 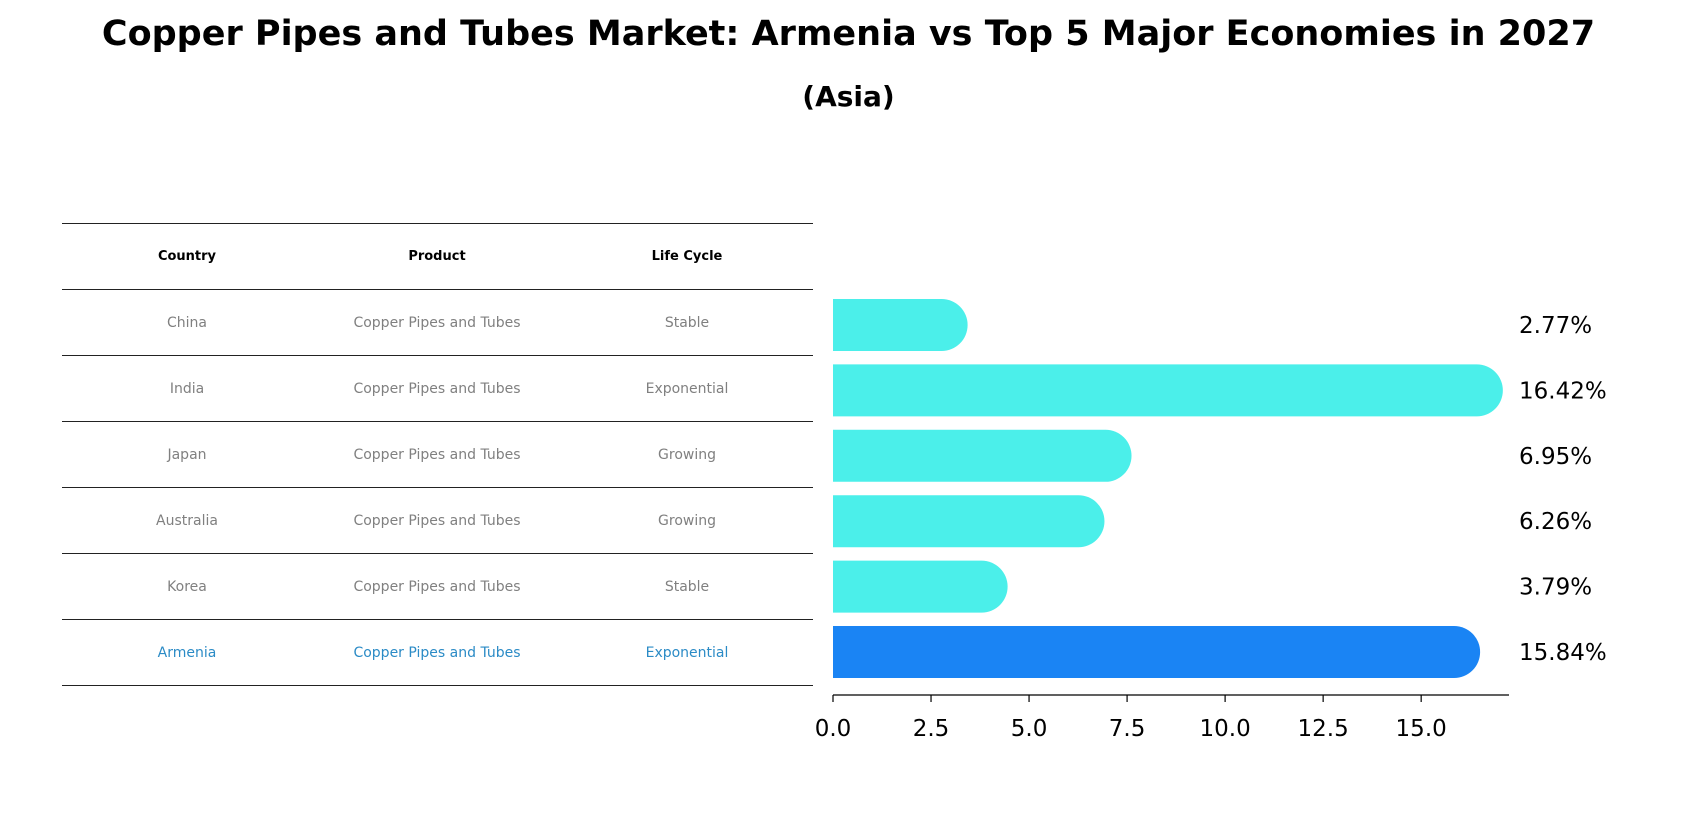 I want to click on x-tick-label: 0.0, so click(x=833, y=729).